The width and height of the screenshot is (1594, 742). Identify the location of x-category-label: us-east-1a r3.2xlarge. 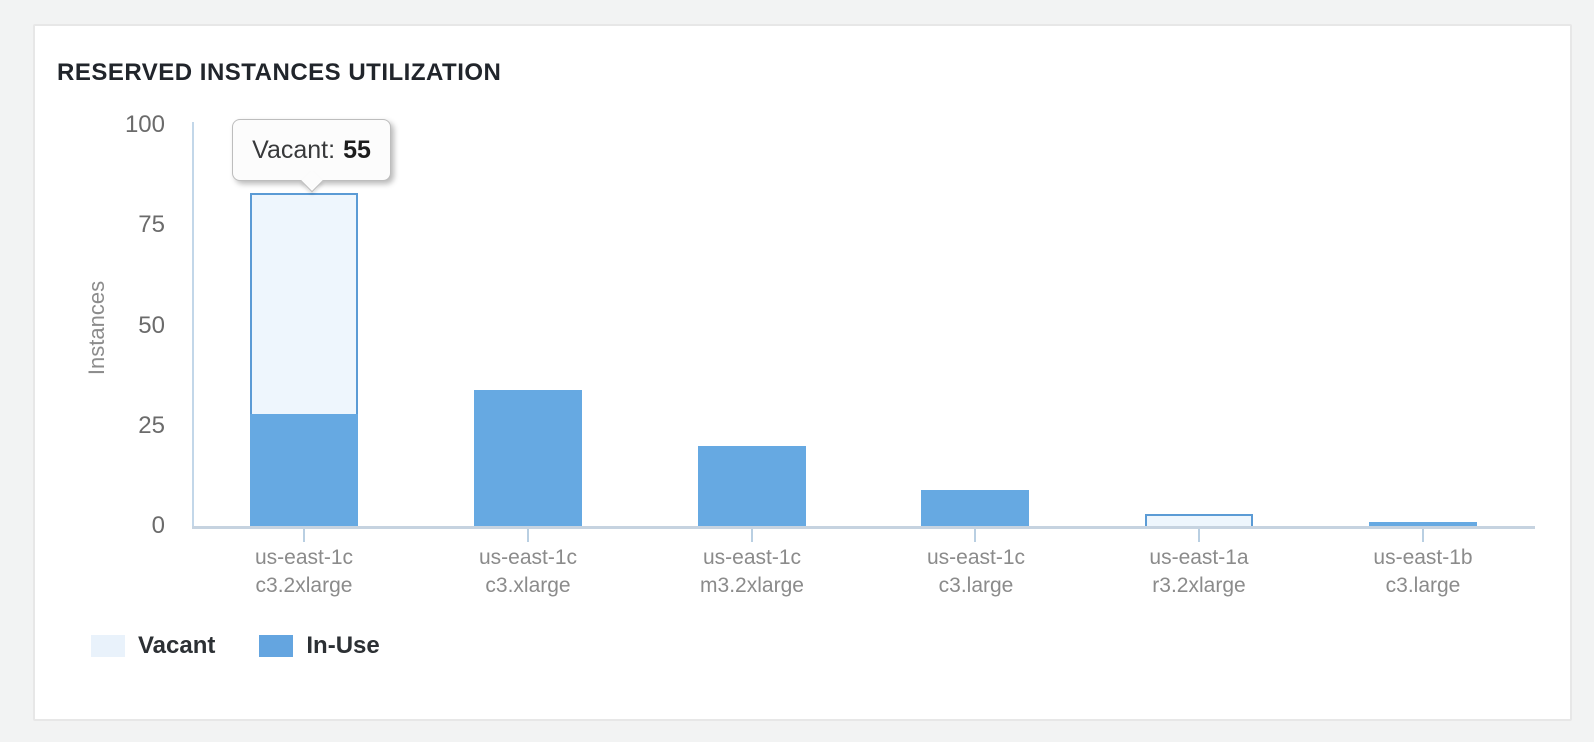
(1199, 571).